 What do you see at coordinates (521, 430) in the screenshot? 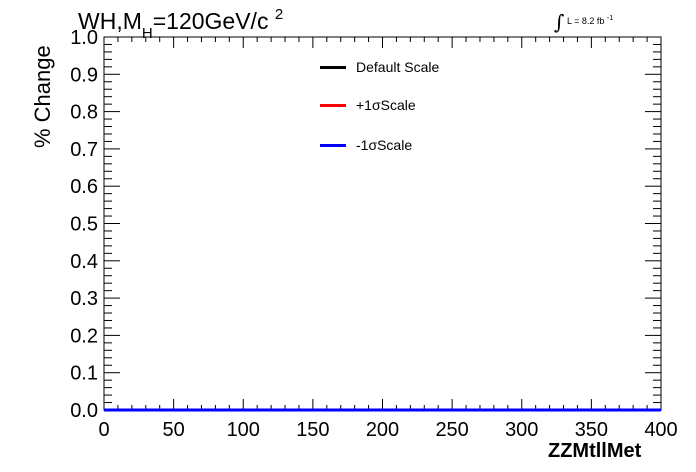
I see `x-tick-label: 300` at bounding box center [521, 430].